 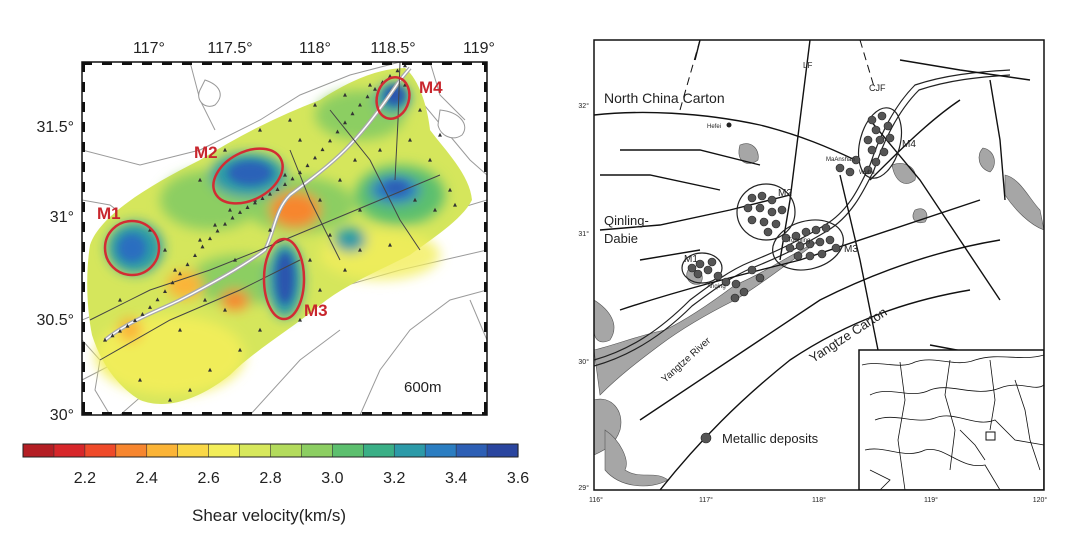 I want to click on district-m1-ellipse, so click(x=702, y=268).